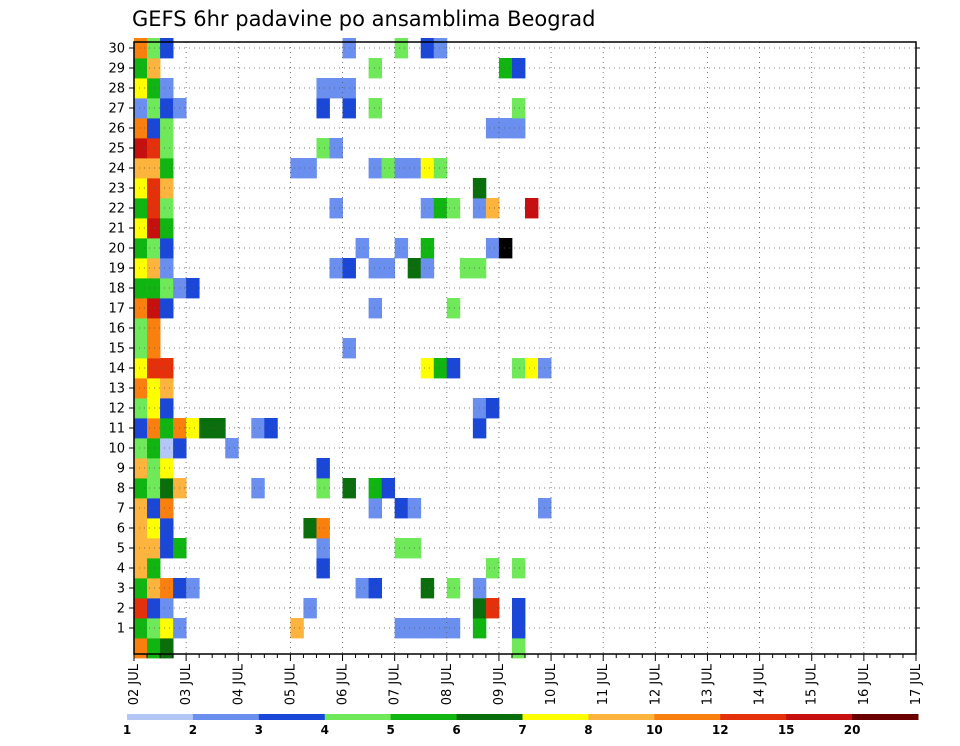  Describe the element at coordinates (864, 684) in the screenshot. I see `x-tick-label: 16 JUL` at that location.